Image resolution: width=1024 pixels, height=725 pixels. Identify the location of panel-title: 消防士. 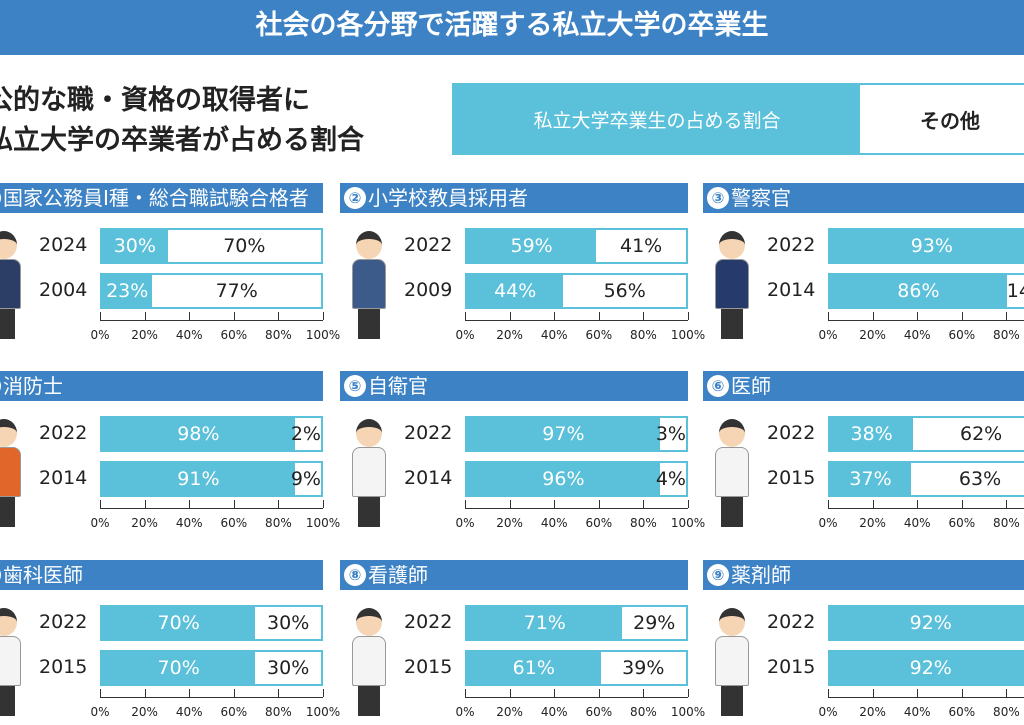
(33, 386).